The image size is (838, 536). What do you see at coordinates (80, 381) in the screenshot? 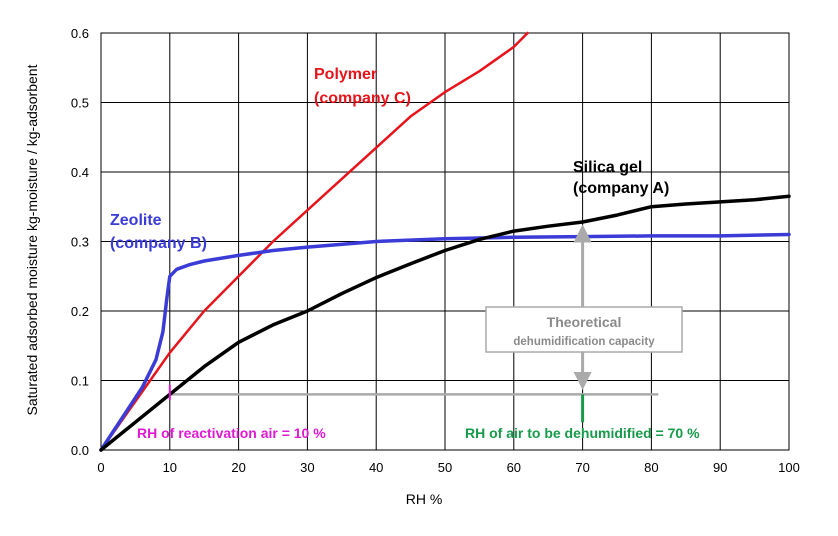
I see `y-tick-label: 0.1` at bounding box center [80, 381].